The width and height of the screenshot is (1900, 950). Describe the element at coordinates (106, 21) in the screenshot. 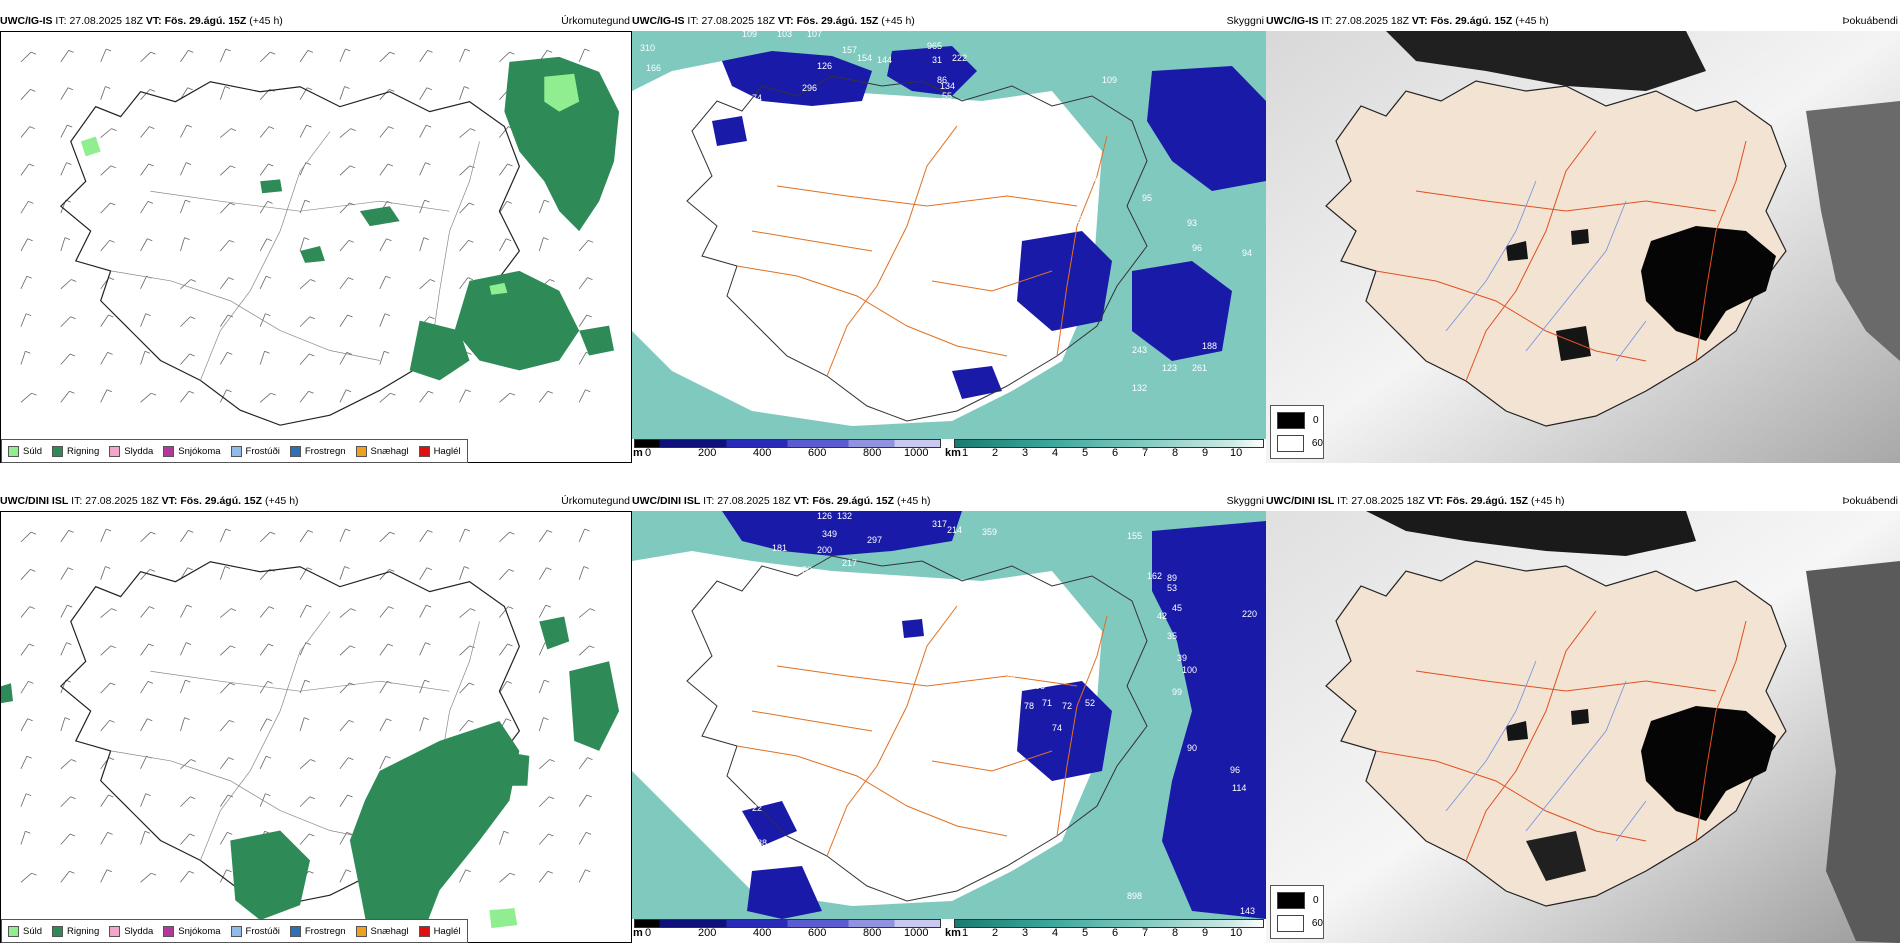

I see `init-time: 27.08.2025 18Z` at that location.